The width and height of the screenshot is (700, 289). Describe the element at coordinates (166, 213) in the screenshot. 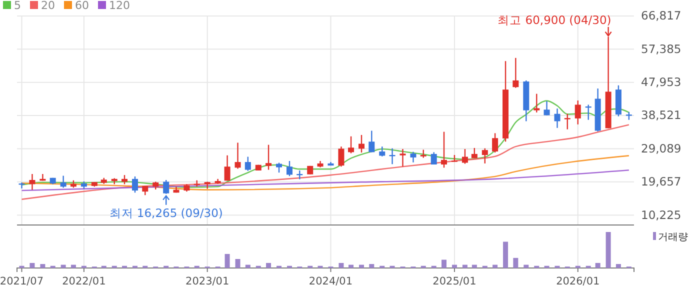

I see `annotation: 최저 16,265 (09/30)` at that location.